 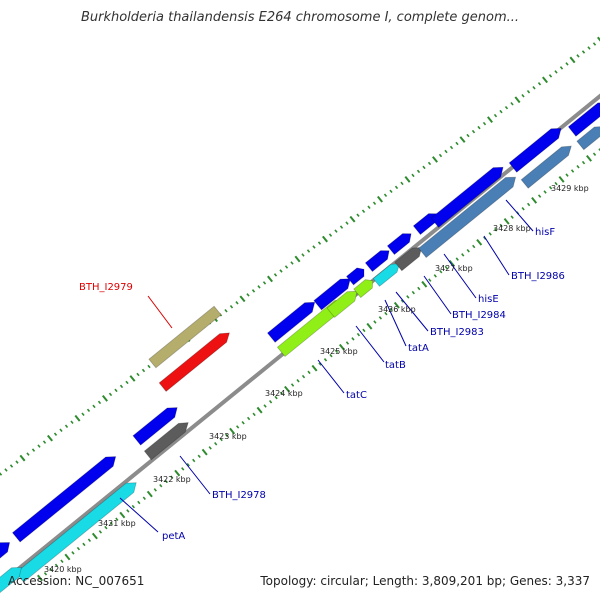 What do you see at coordinates (545, 232) in the screenshot?
I see `gene-label-hisf: hisF` at bounding box center [545, 232].